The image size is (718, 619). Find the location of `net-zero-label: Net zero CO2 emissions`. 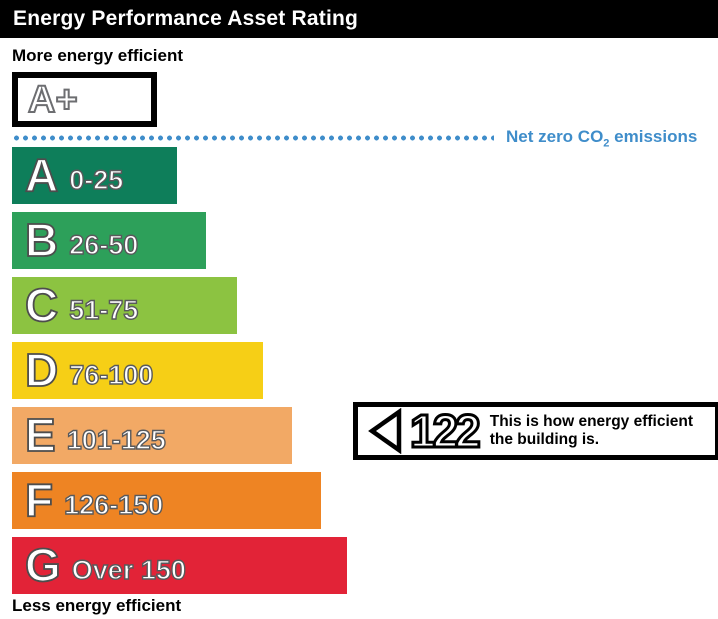

net-zero-label: Net zero CO2 emissions is located at coordinates (601, 138).